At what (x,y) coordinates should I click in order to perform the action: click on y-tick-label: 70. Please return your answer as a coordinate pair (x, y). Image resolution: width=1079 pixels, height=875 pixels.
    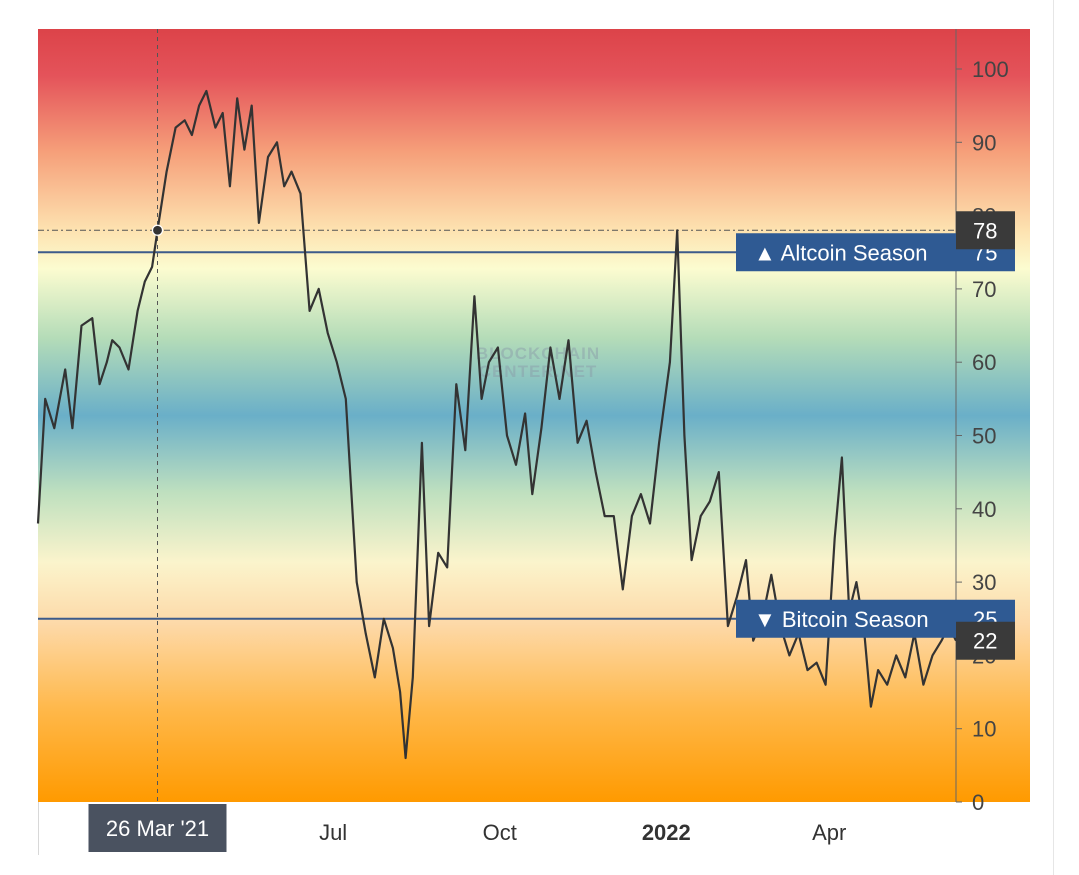
    Looking at the image, I should click on (984, 289).